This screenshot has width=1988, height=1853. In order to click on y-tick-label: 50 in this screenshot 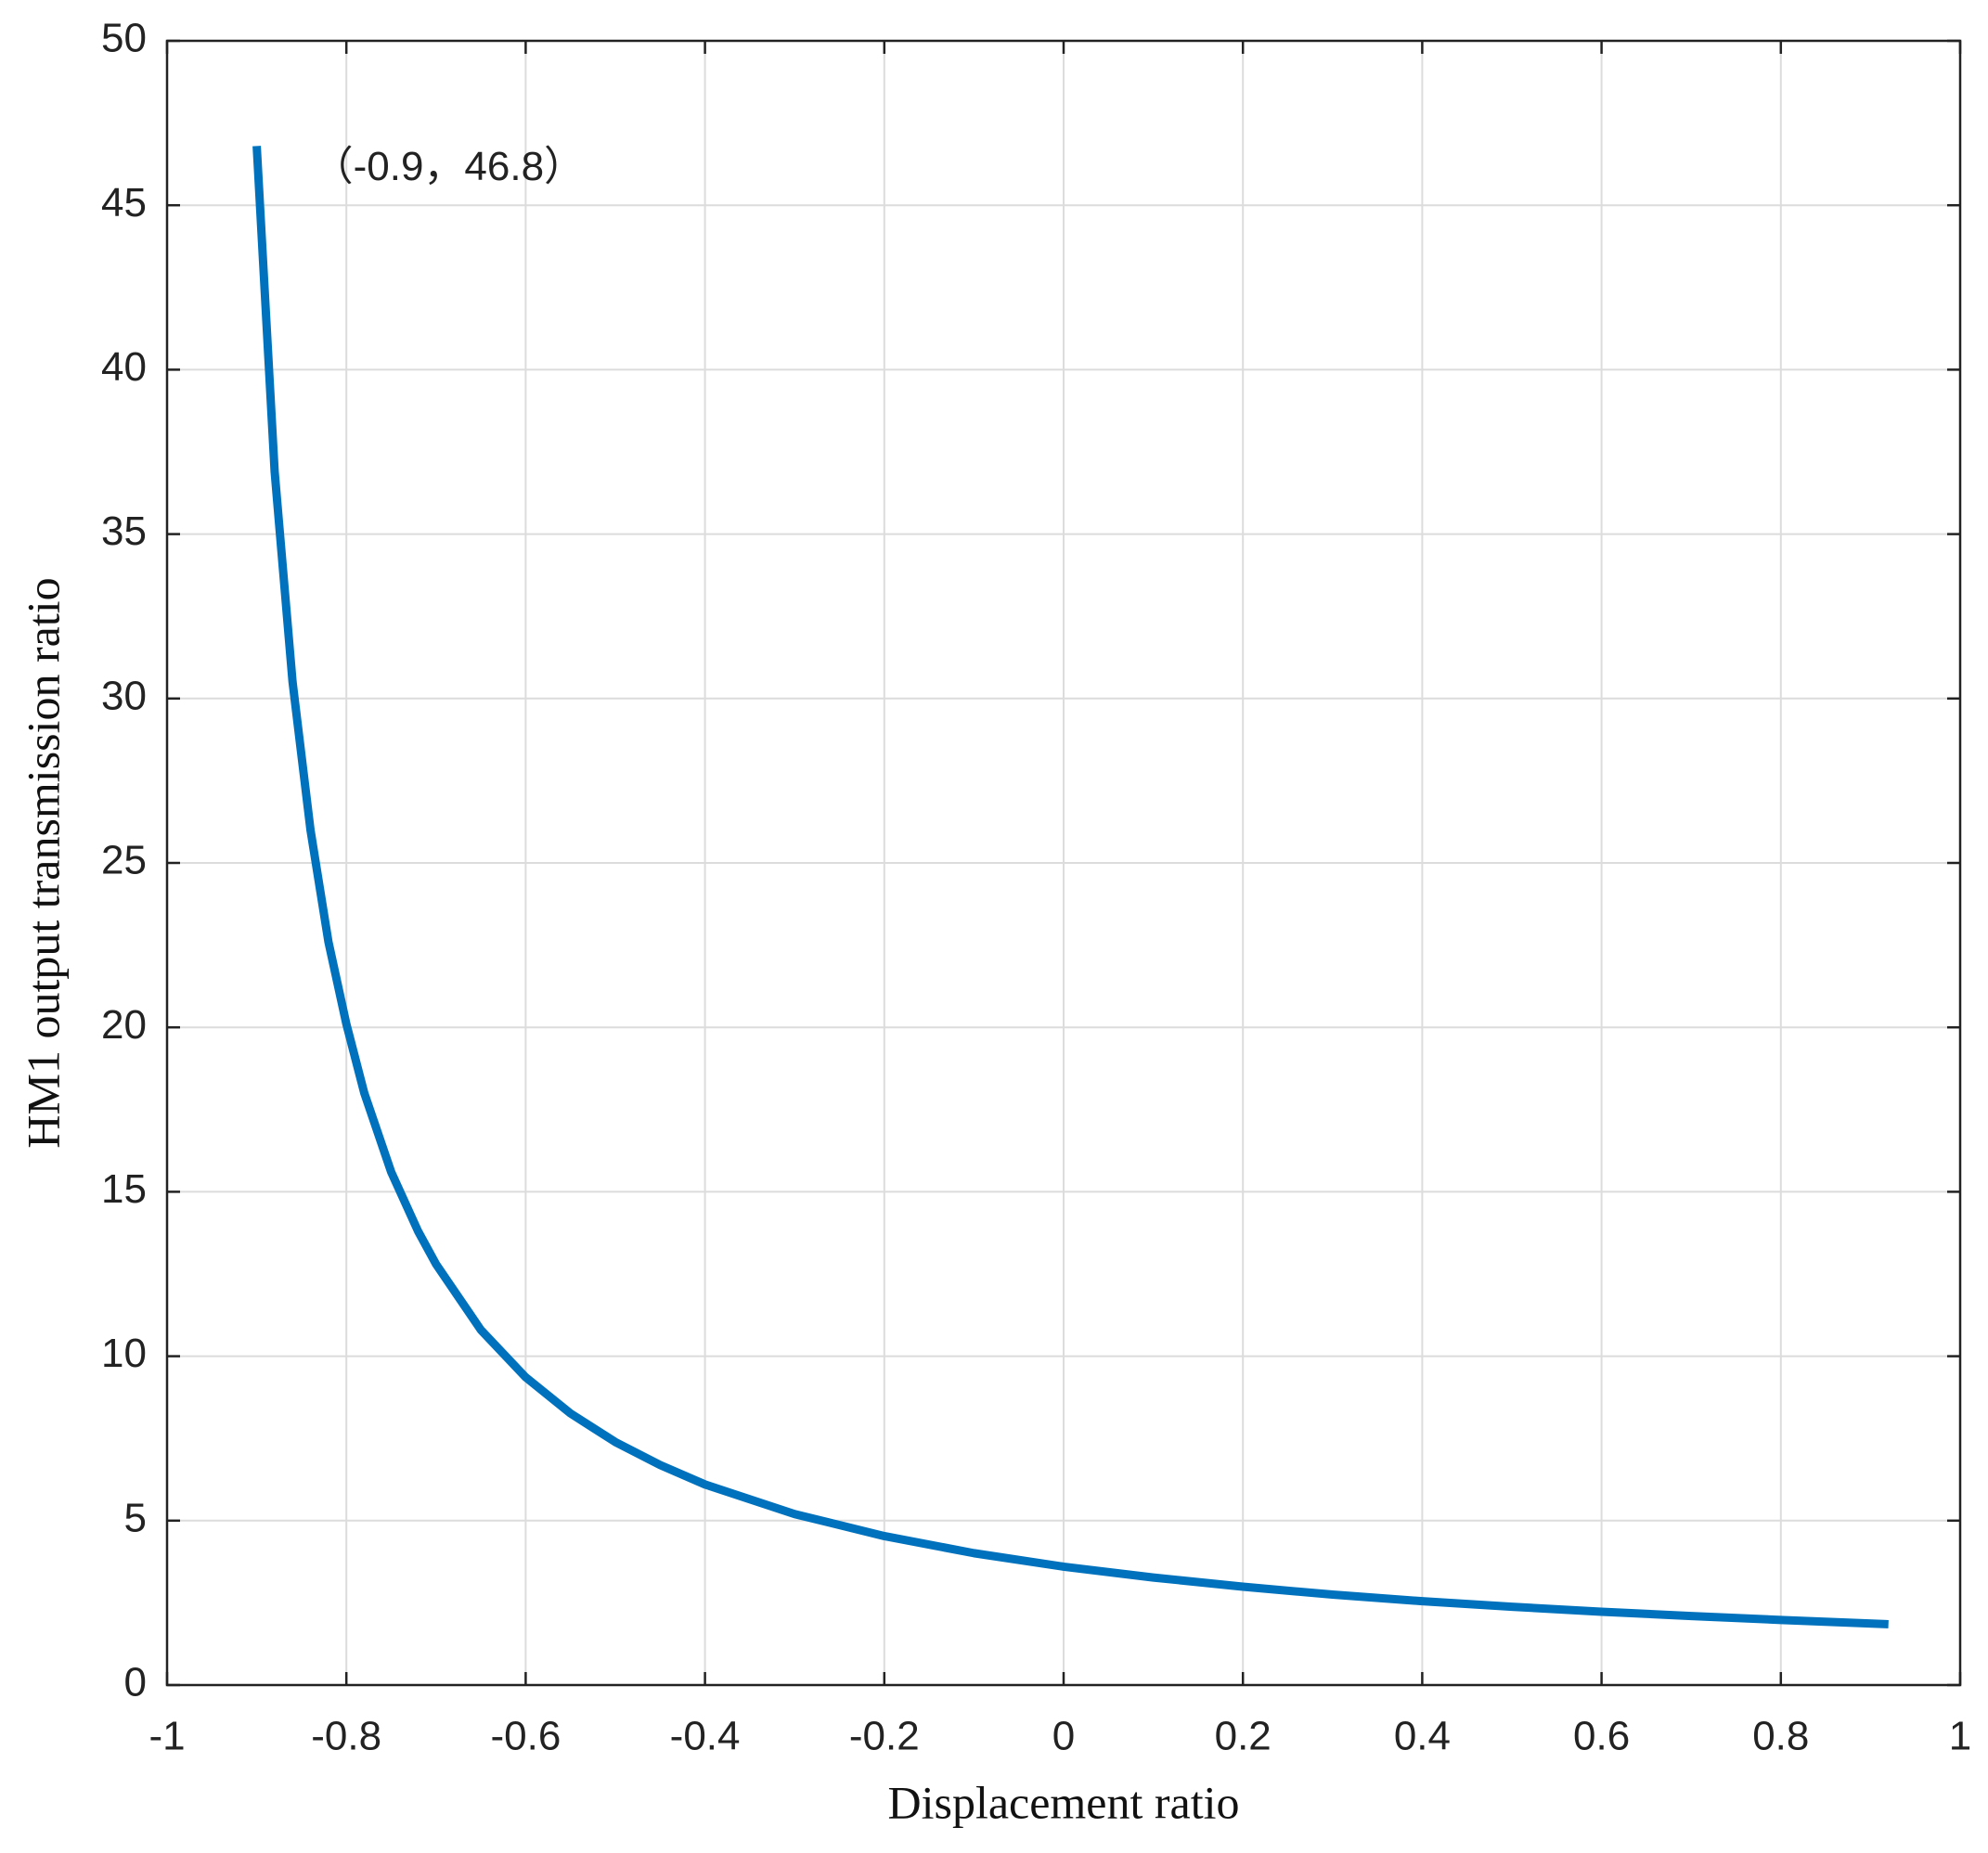, I will do `click(124, 38)`.